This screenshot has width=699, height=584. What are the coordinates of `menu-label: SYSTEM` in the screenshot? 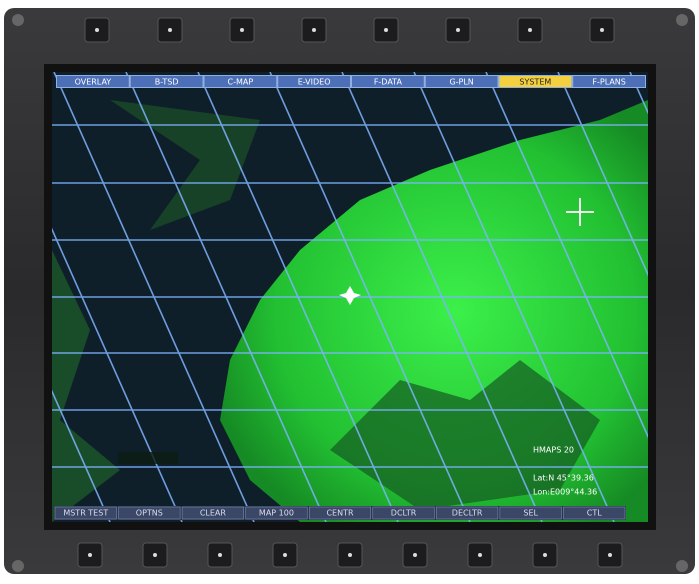 It's located at (535, 82).